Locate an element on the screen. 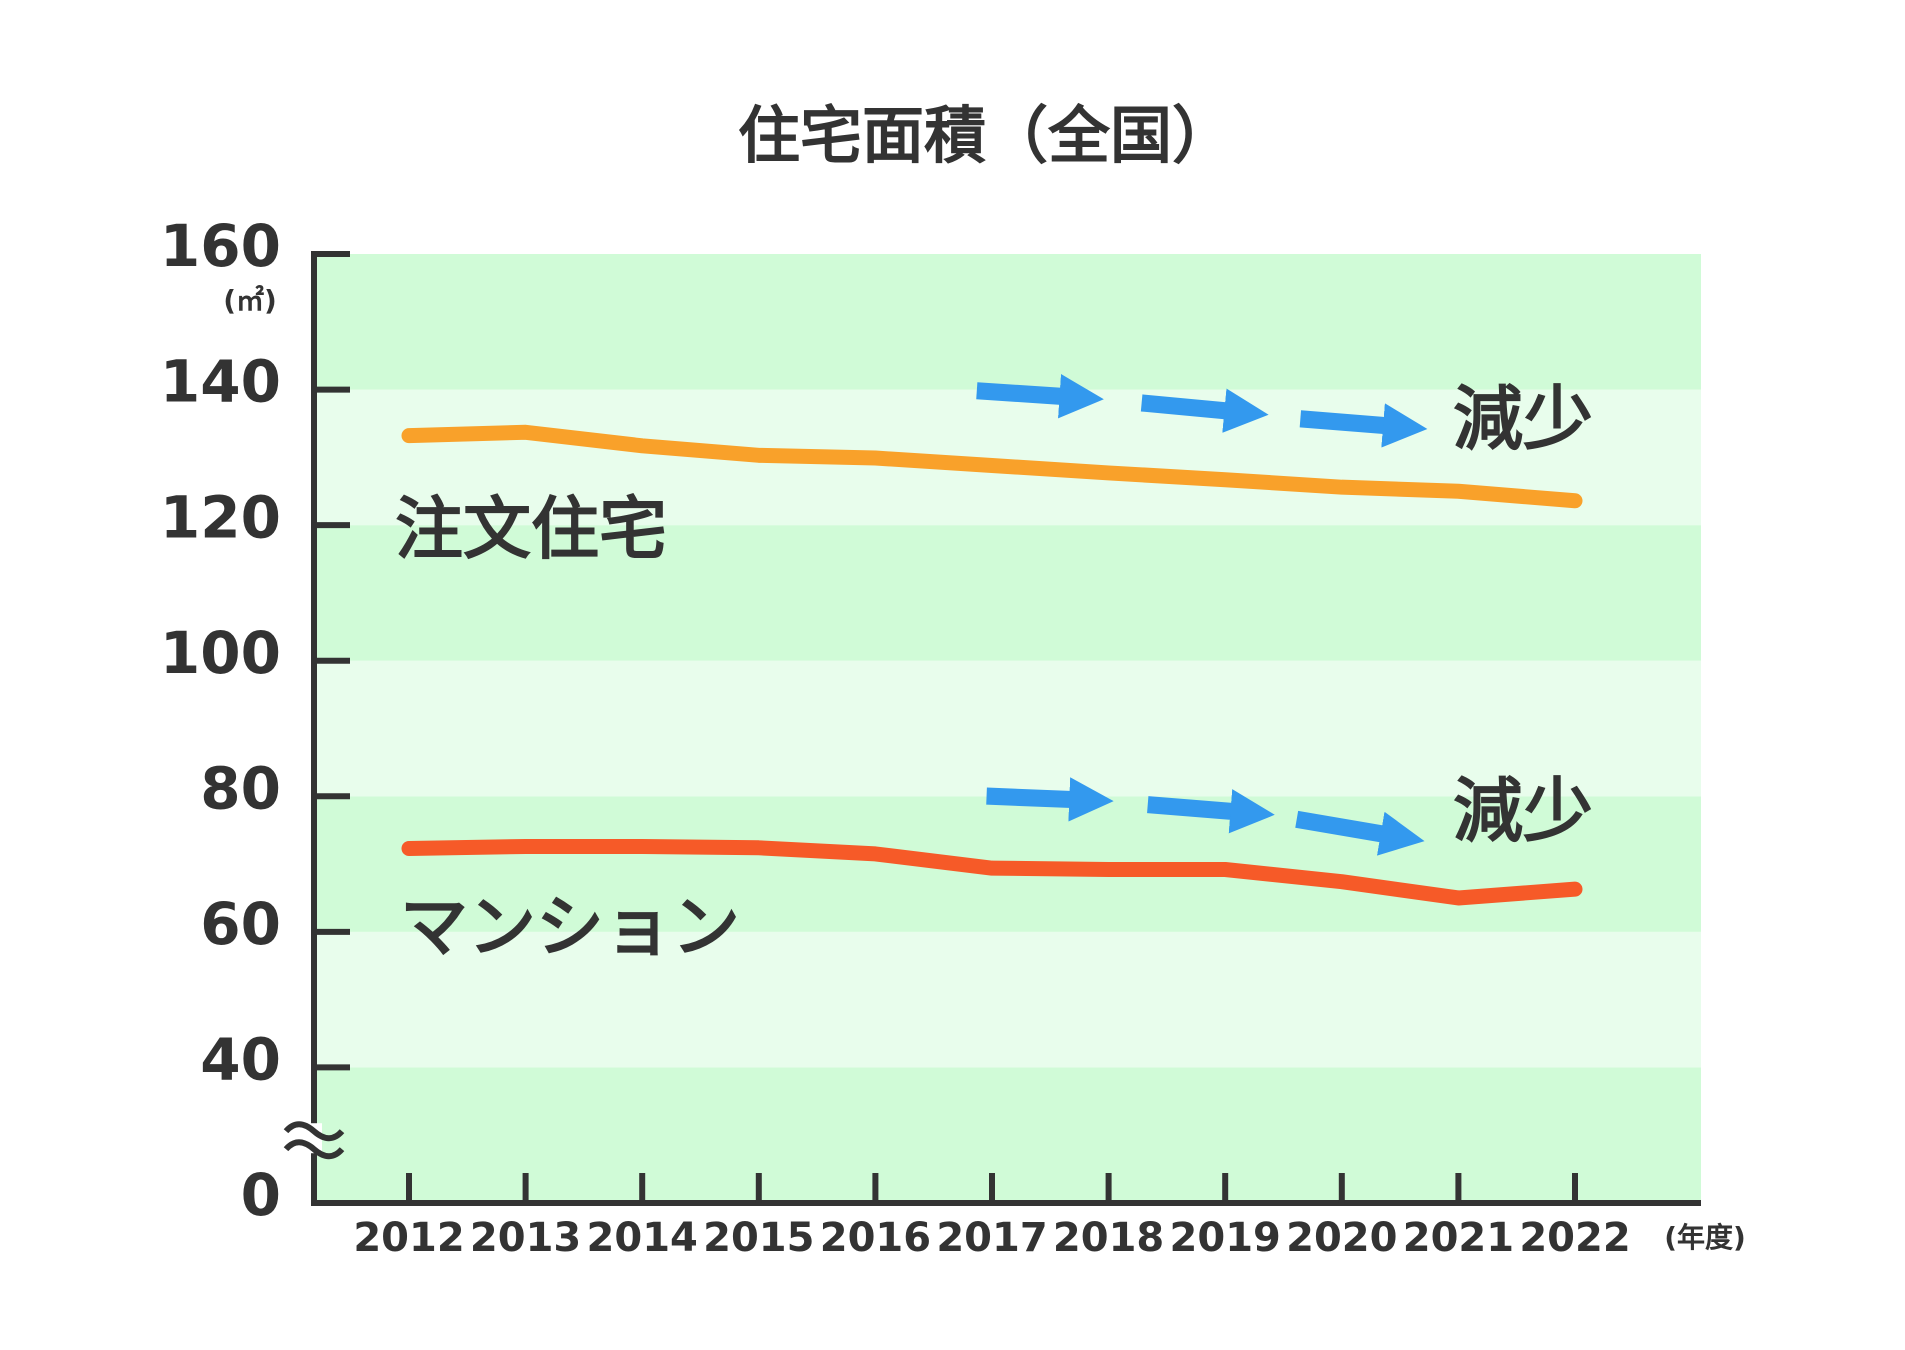 The height and width of the screenshot is (1350, 1905). x-tick-label: 2019 is located at coordinates (1225, 1238).